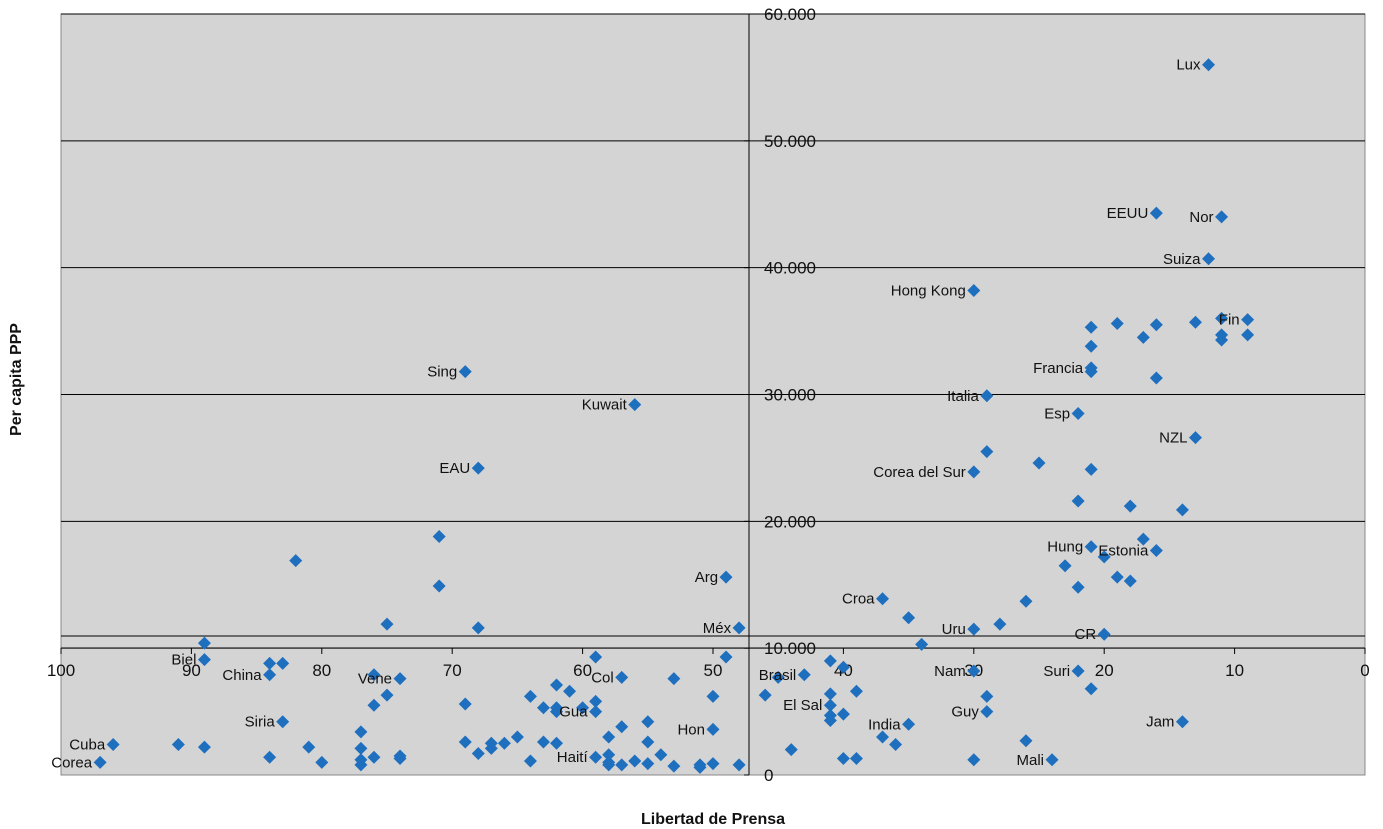 This screenshot has height=829, width=1383. What do you see at coordinates (602, 677) in the screenshot?
I see `point-label: Col` at bounding box center [602, 677].